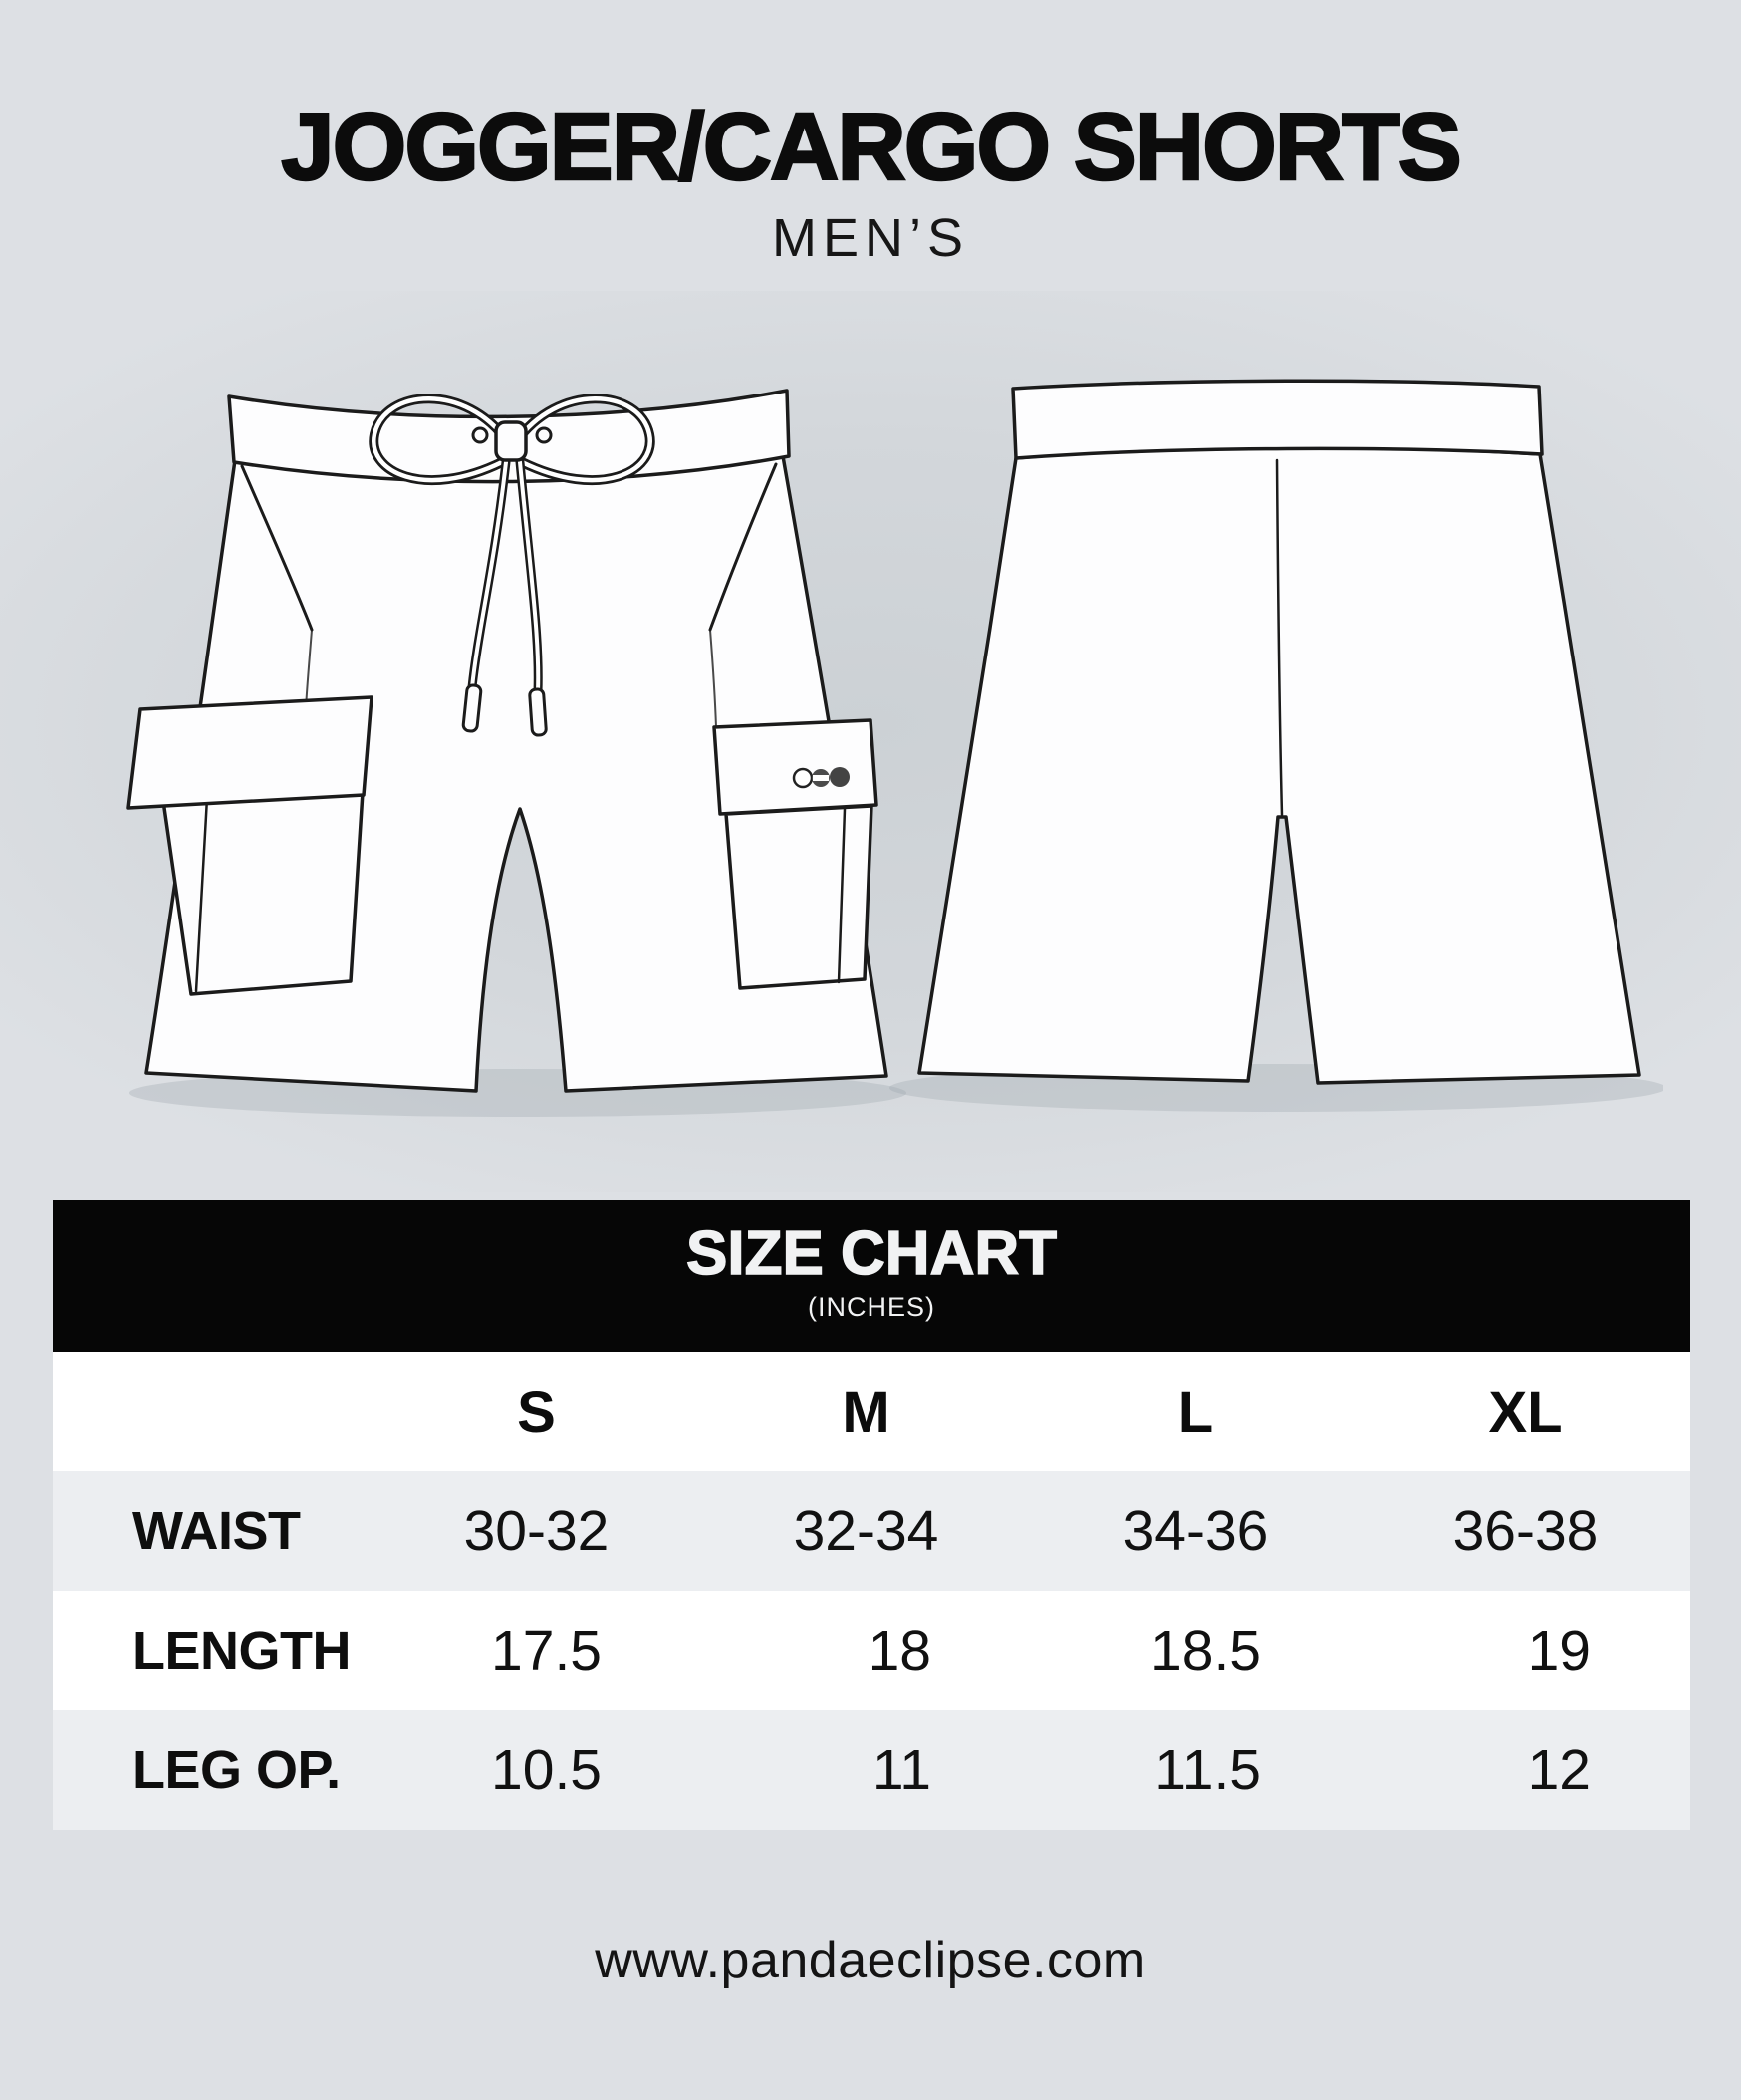 Image resolution: width=1741 pixels, height=2100 pixels. Describe the element at coordinates (743, 547) in the screenshot. I see `front-right-pocket-opening` at that location.